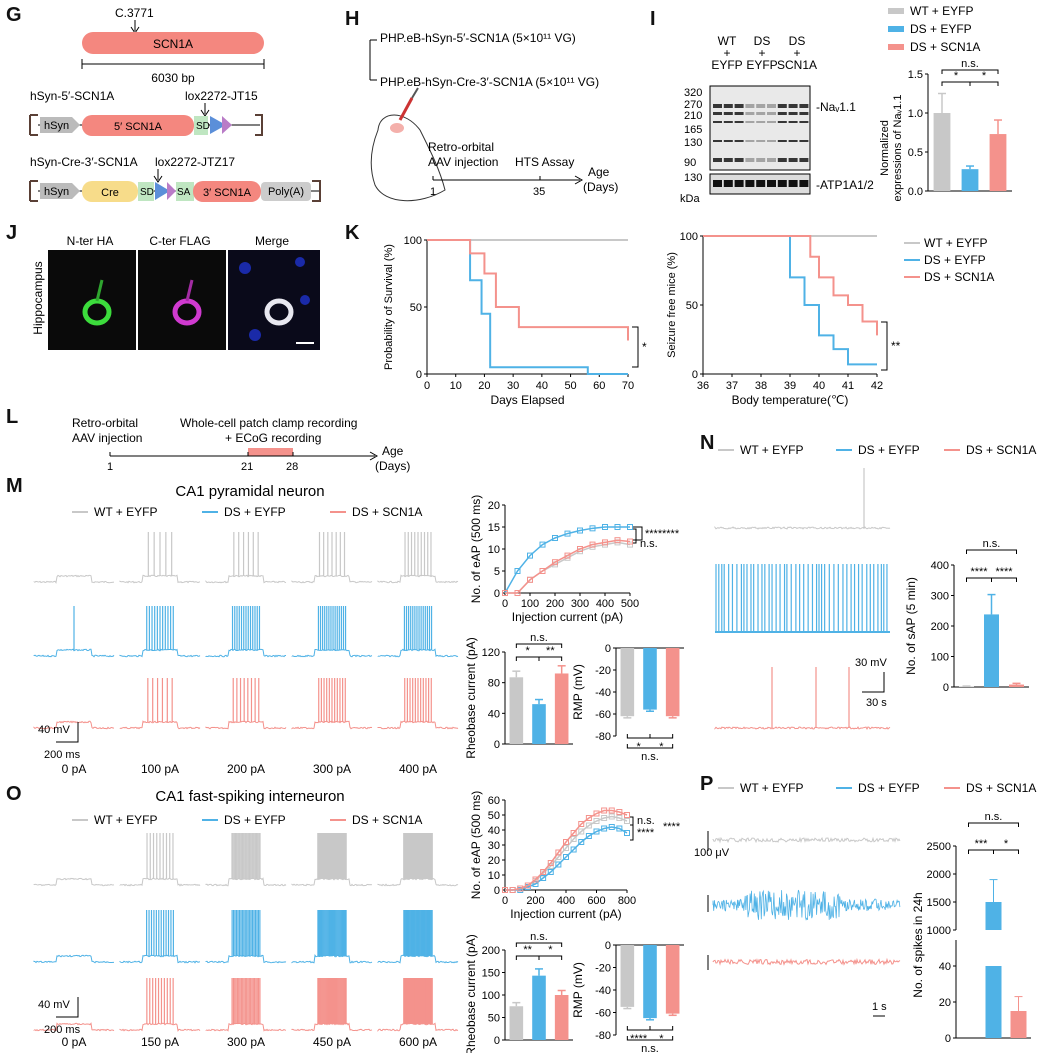 The image size is (1056, 1053). Describe the element at coordinates (33, 191) in the screenshot. I see `itr-left2-icon` at that location.